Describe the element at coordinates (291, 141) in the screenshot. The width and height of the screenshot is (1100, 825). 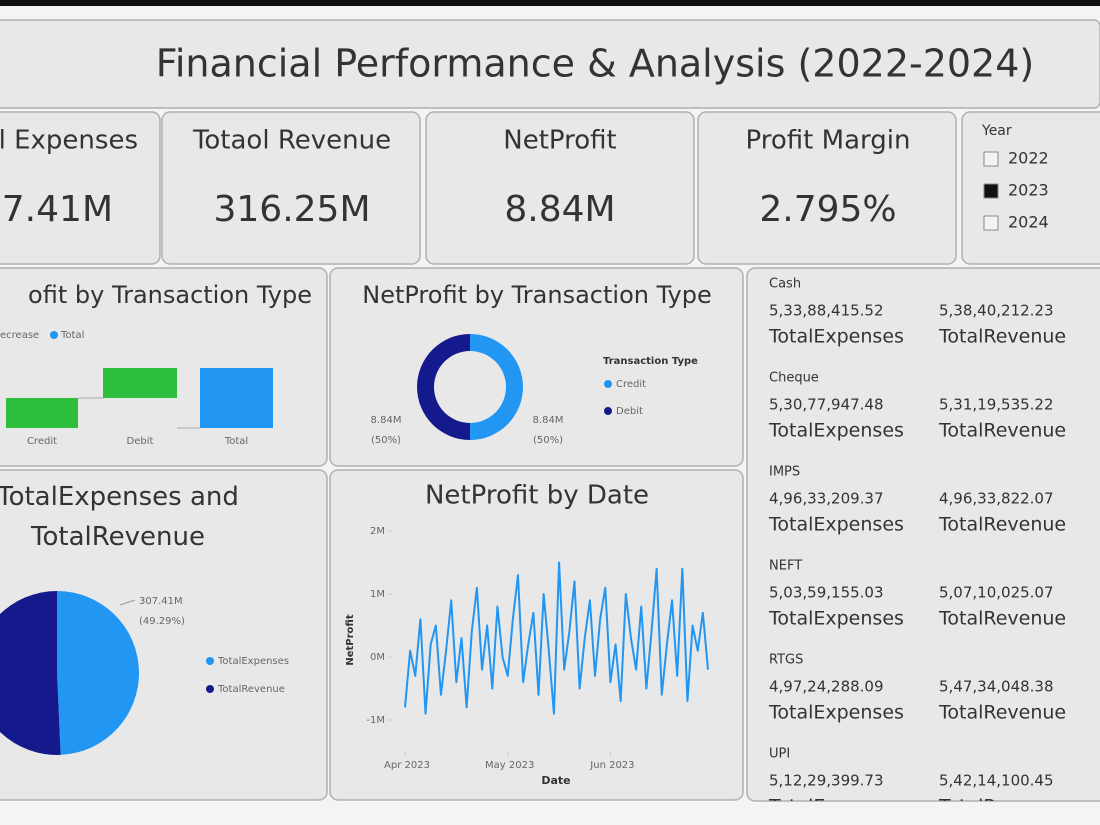
I see `card-label: Totaol Revenue` at that location.